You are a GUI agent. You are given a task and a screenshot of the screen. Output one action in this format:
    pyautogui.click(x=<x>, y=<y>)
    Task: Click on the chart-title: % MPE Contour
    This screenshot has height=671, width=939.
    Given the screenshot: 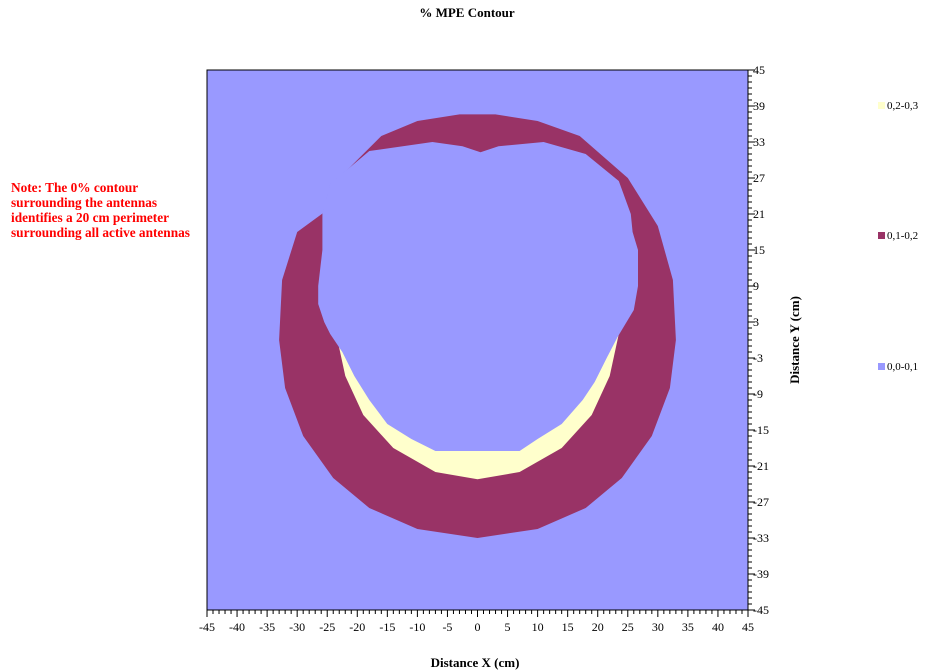 What is the action you would take?
    pyautogui.click(x=467, y=12)
    